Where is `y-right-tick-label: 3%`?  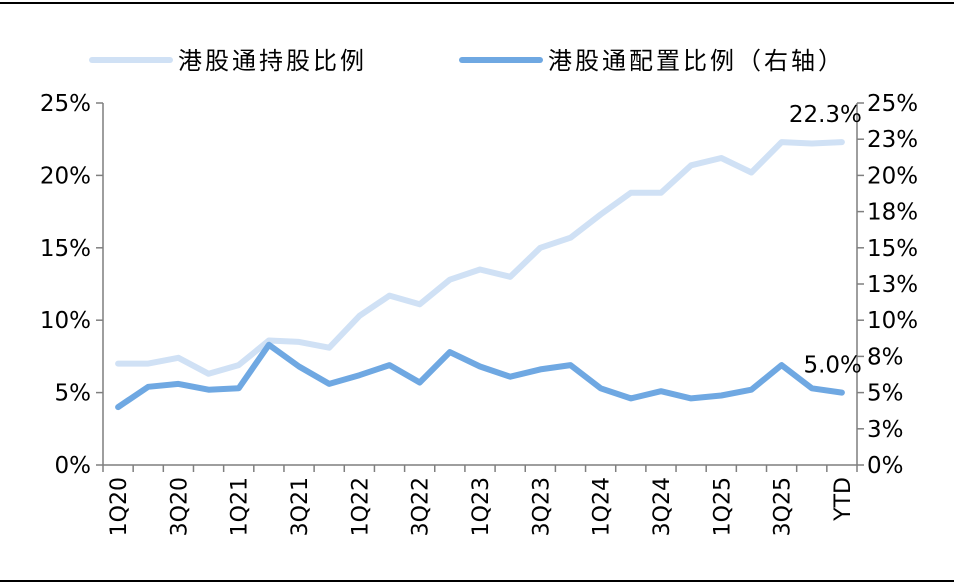 y-right-tick-label: 3% is located at coordinates (885, 430).